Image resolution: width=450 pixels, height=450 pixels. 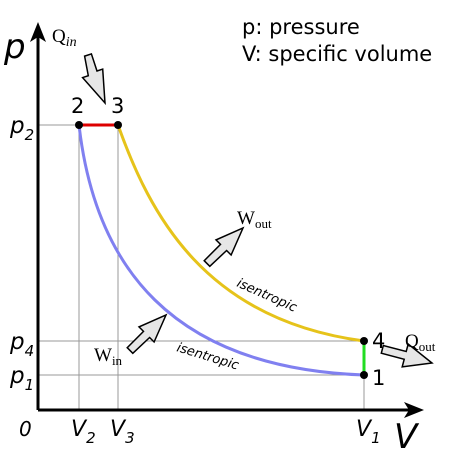 I want to click on q-out-arrow-icon, so click(x=407, y=355).